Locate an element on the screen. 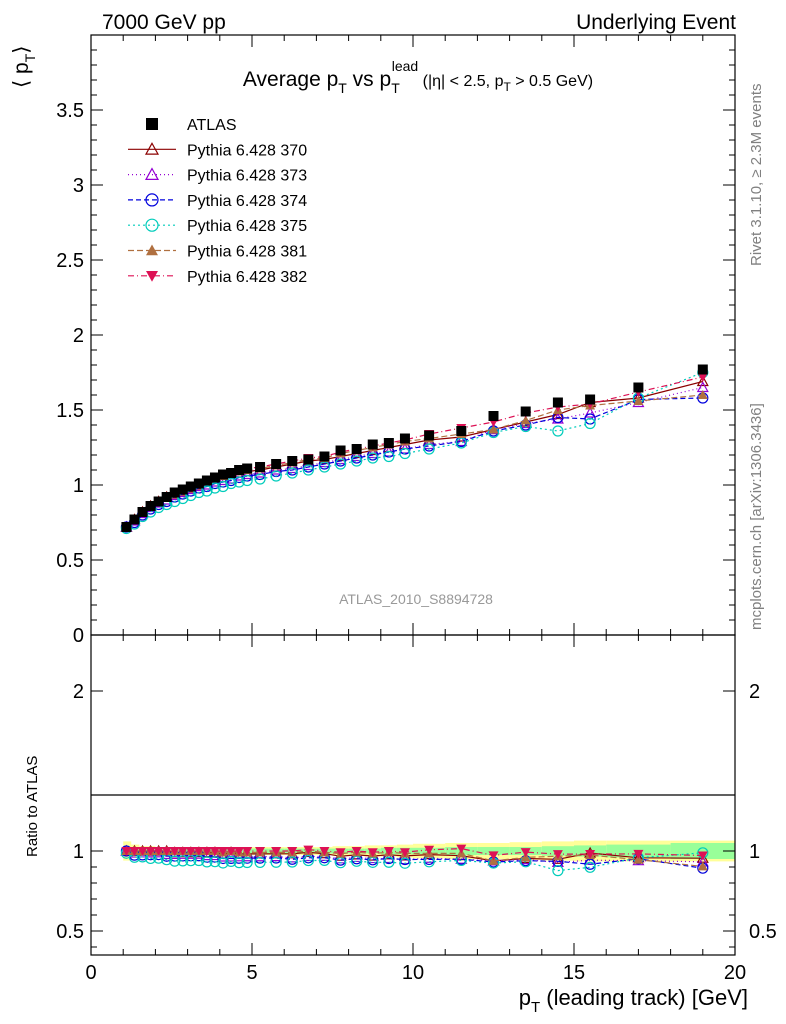  ratio-y-tick-label-right: 0.5 is located at coordinates (763, 932).